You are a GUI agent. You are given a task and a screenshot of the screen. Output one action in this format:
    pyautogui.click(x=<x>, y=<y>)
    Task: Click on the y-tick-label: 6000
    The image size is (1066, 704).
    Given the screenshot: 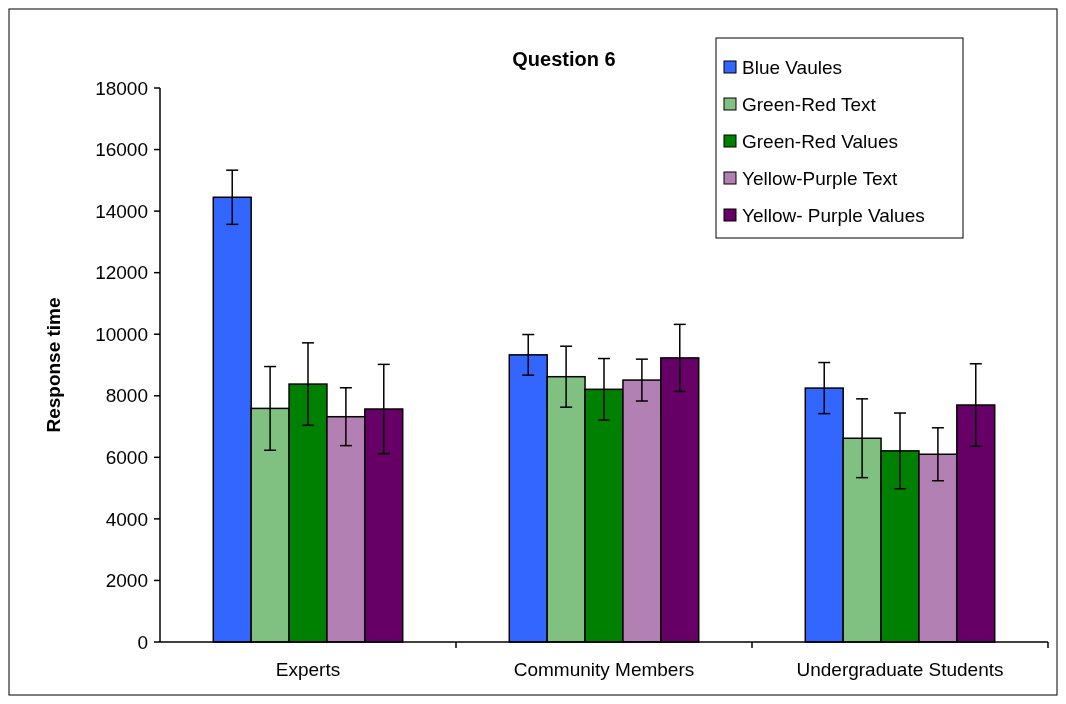 What is the action you would take?
    pyautogui.click(x=126, y=457)
    